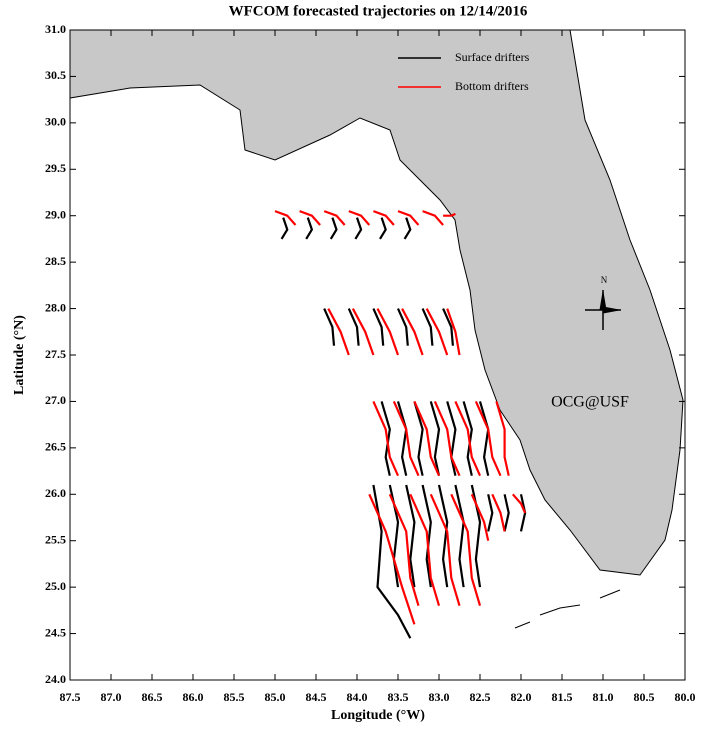 Image resolution: width=713 pixels, height=756 pixels. Describe the element at coordinates (55, 447) in the screenshot. I see `y-tick-label: 26.5` at that location.